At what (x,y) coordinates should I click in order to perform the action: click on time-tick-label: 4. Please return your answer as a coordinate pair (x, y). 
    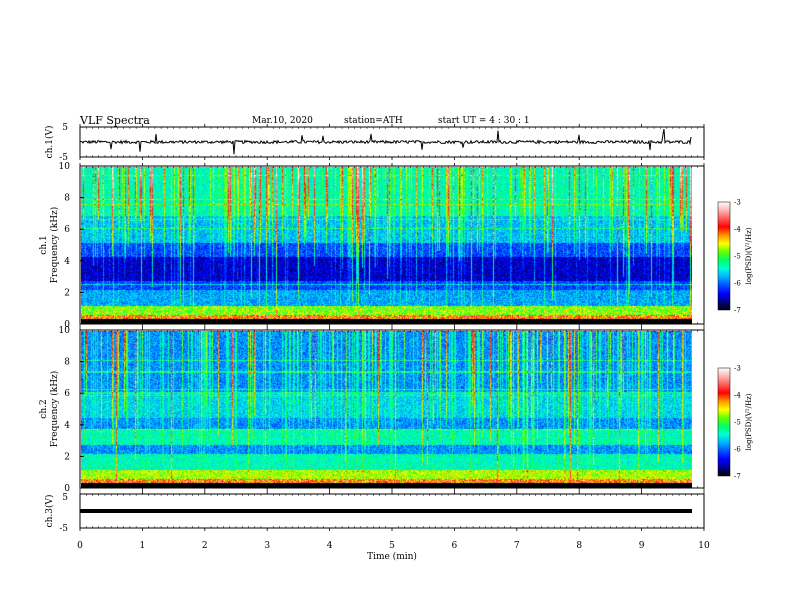
    Looking at the image, I should click on (330, 546).